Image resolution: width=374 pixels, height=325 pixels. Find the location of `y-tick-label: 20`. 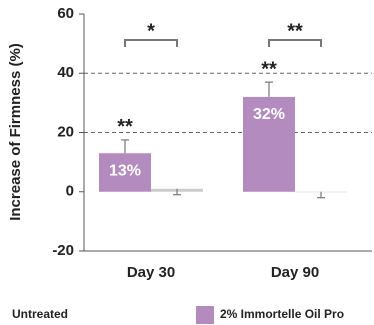

y-tick-label: 20 is located at coordinates (65, 131).